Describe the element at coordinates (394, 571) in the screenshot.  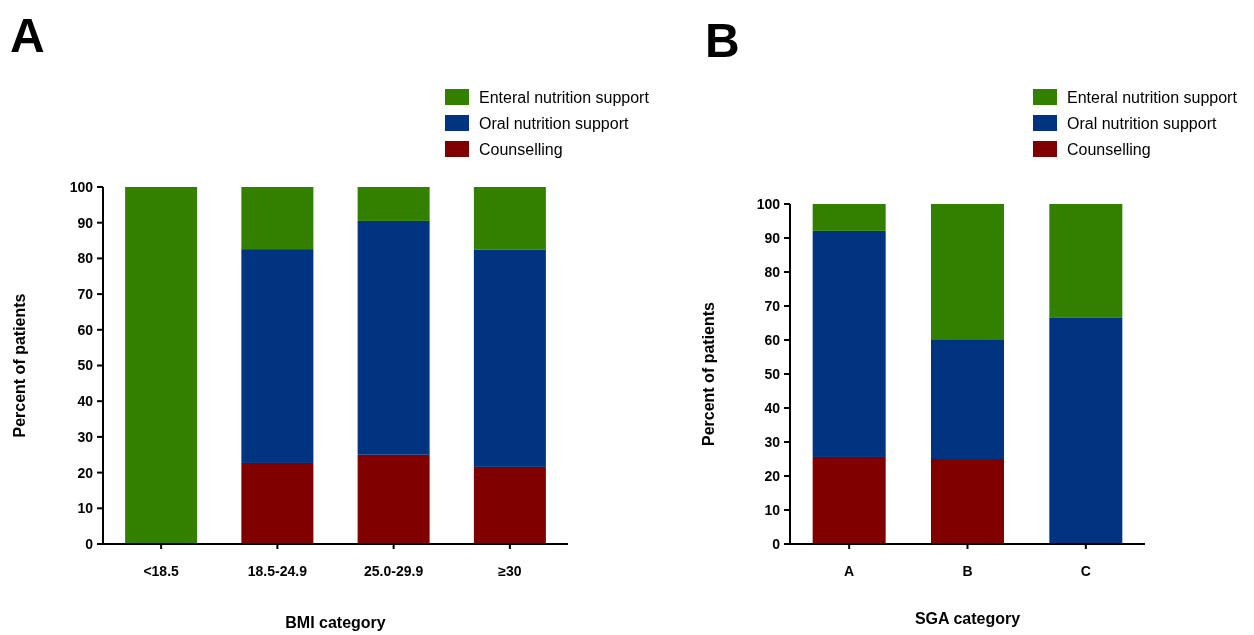
I see `x-tick-label: 25.0-29.9` at that location.